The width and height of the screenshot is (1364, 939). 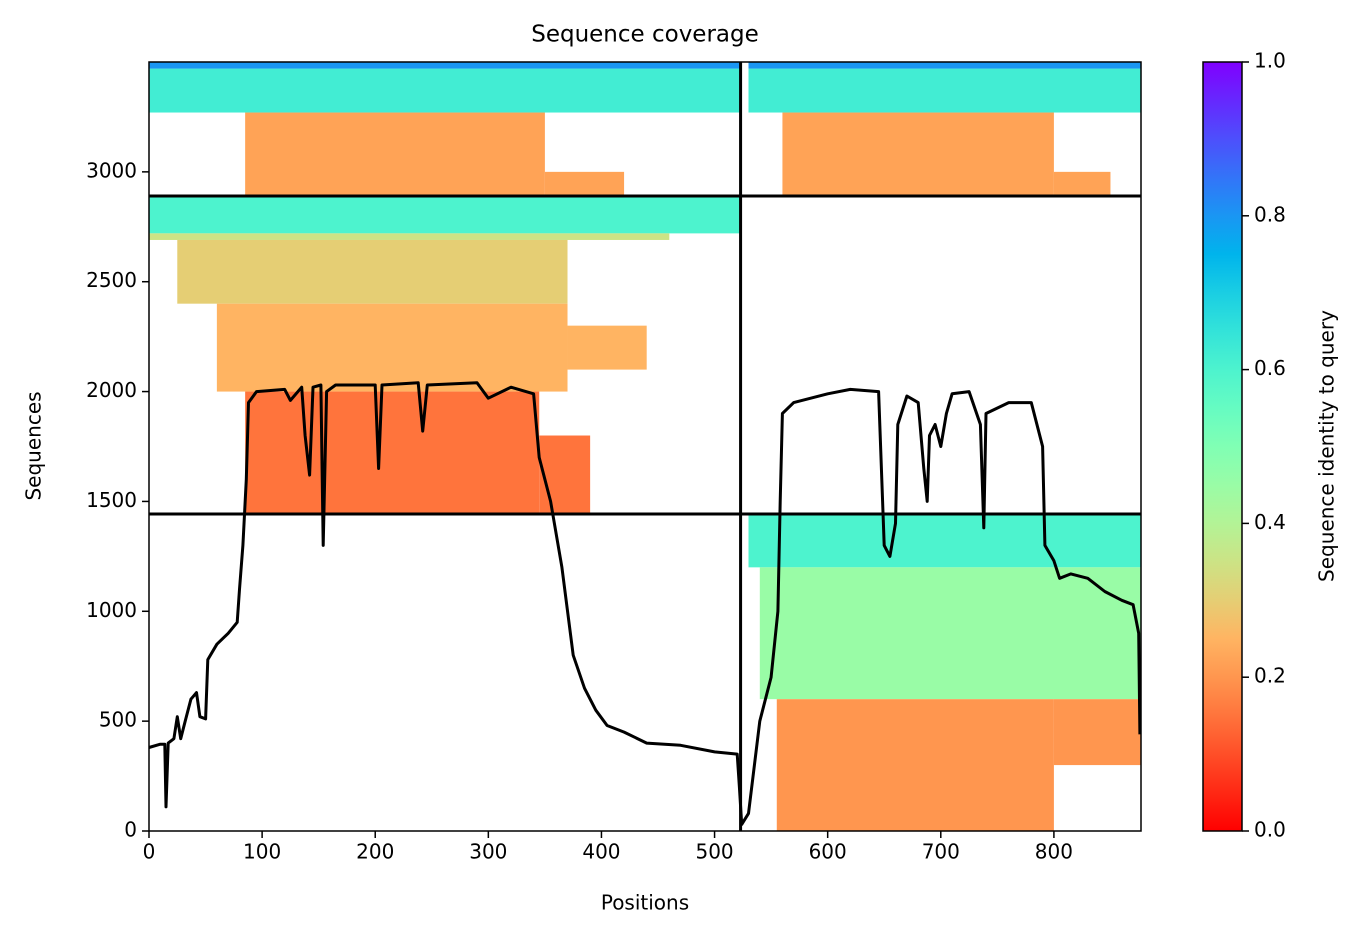 I want to click on x-tick-label: 500, so click(x=714, y=852).